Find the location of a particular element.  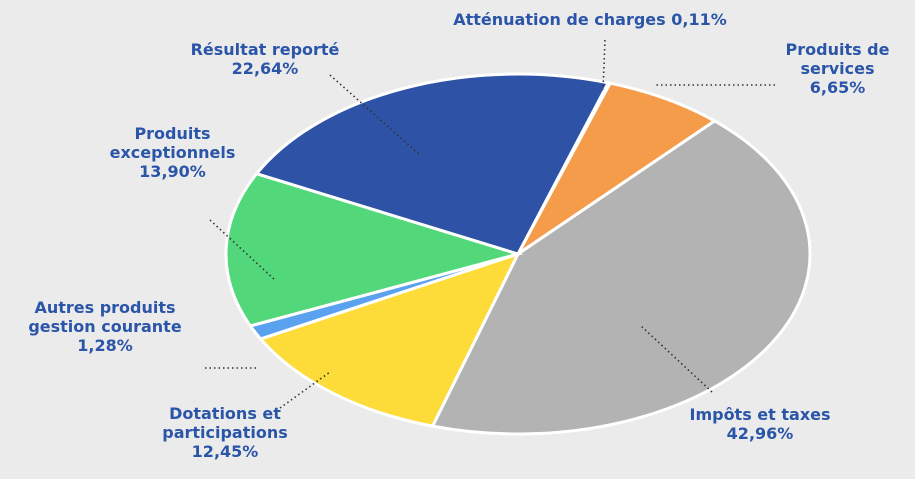

slice-label: Produits de services 6,65% is located at coordinates (837, 68).